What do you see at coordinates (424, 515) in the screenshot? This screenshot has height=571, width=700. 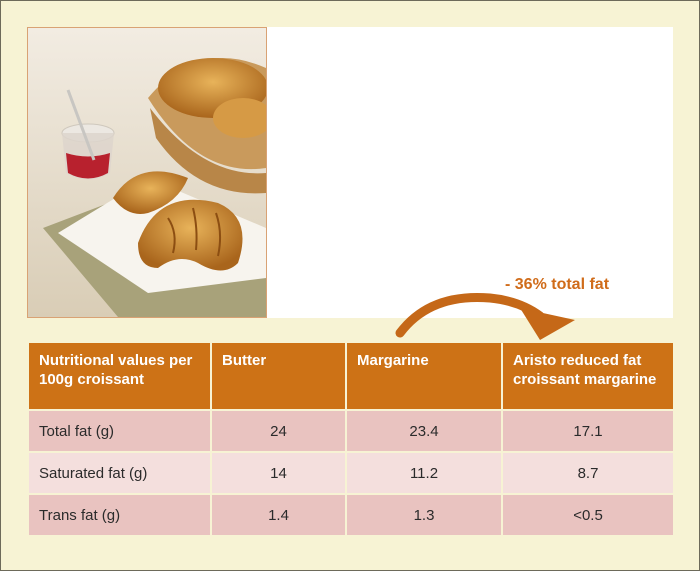 I see `cell-margarine: 1.3` at bounding box center [424, 515].